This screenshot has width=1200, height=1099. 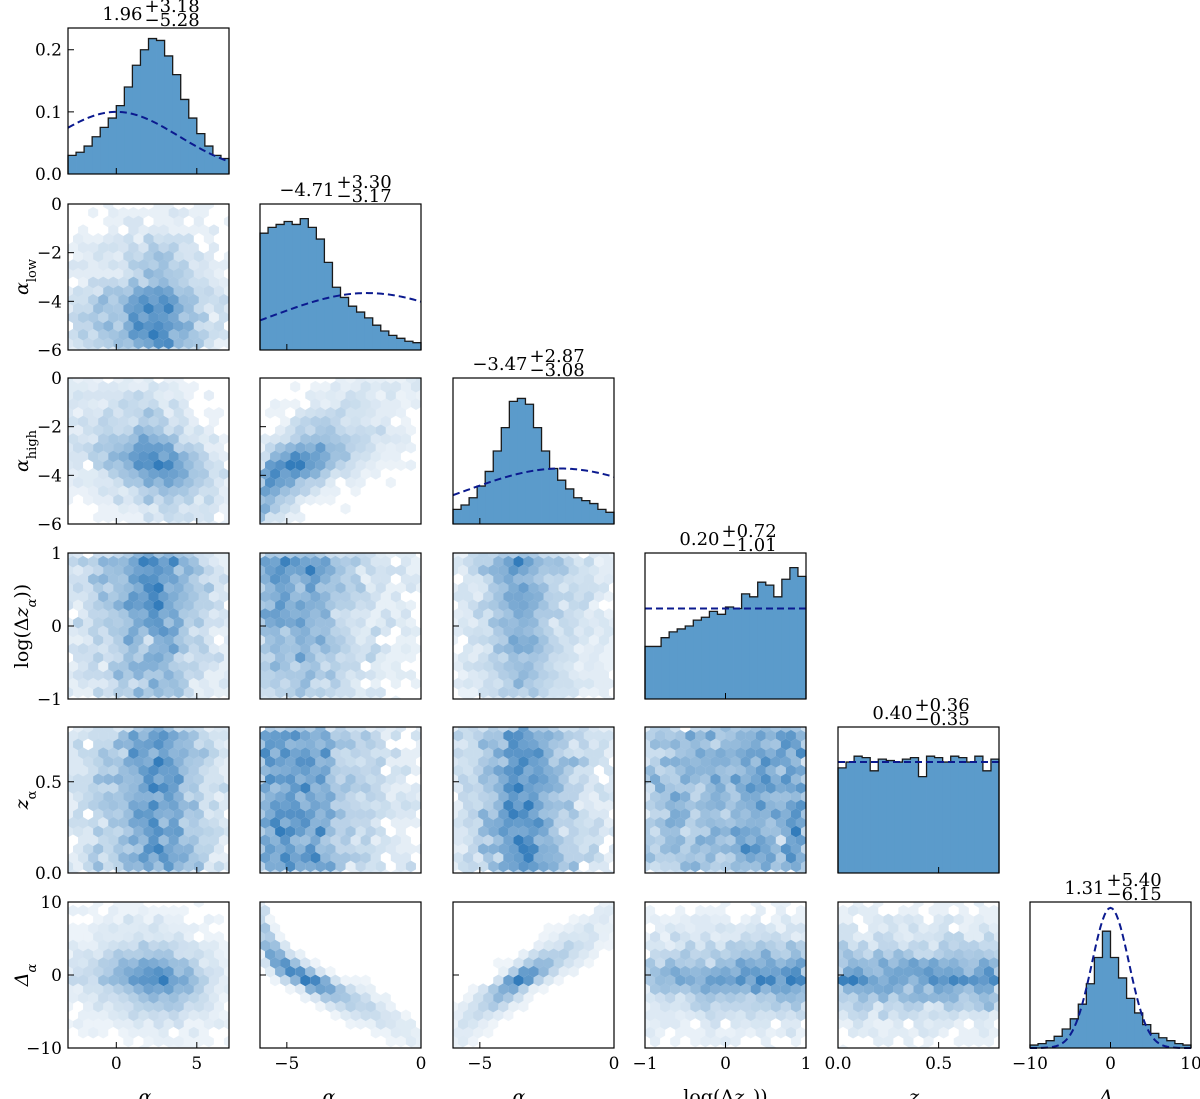 What do you see at coordinates (49, 254) in the screenshot?
I see `y-tick-label: −2` at bounding box center [49, 254].